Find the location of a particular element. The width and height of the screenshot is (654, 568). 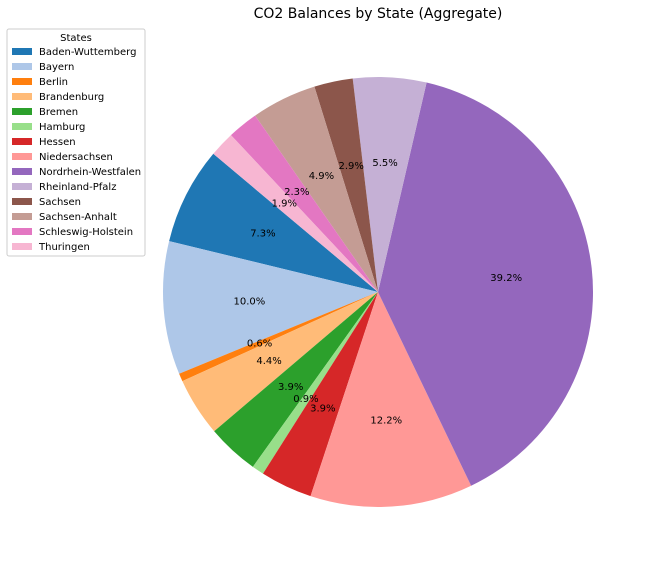

pie-slice-hamburg is located at coordinates (315, 383).